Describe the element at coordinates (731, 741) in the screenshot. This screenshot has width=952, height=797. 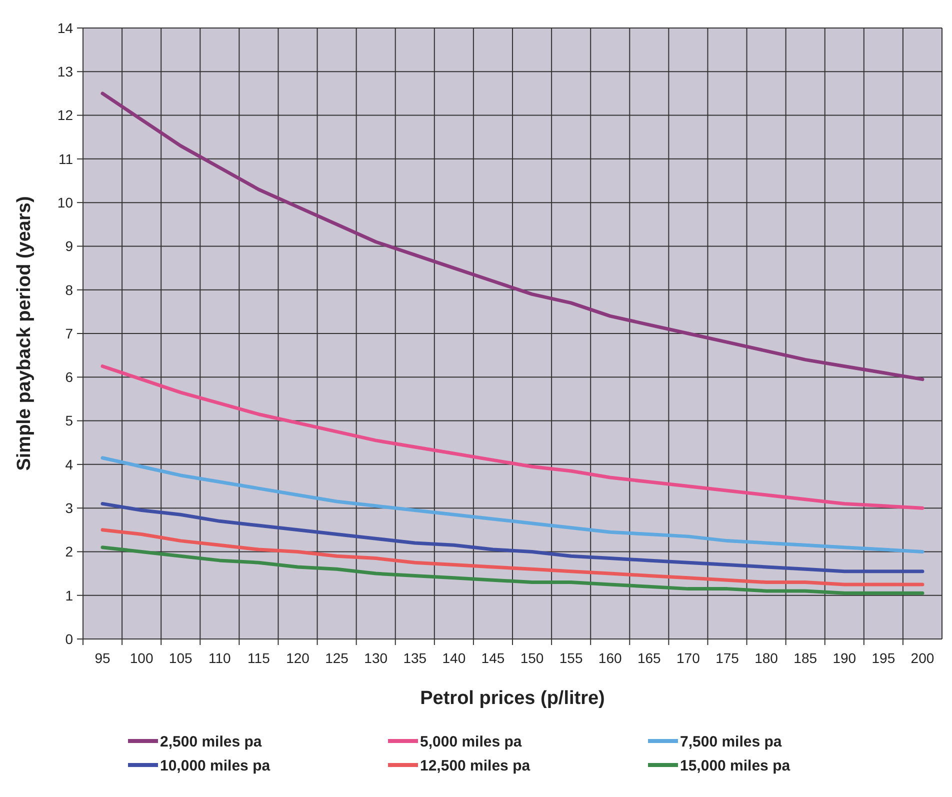
I see `legend-label: 7,500 miles pa` at that location.